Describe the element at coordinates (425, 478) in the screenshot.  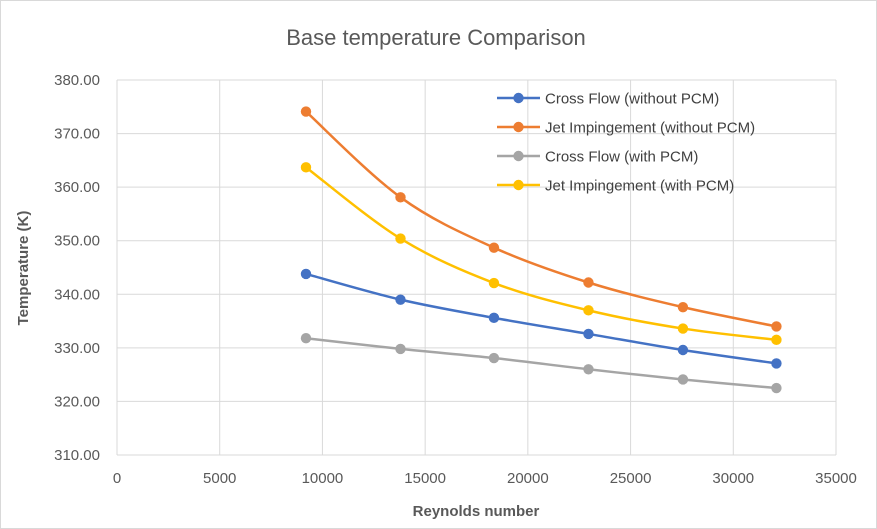
I see `x-tick-label: 15000` at that location.